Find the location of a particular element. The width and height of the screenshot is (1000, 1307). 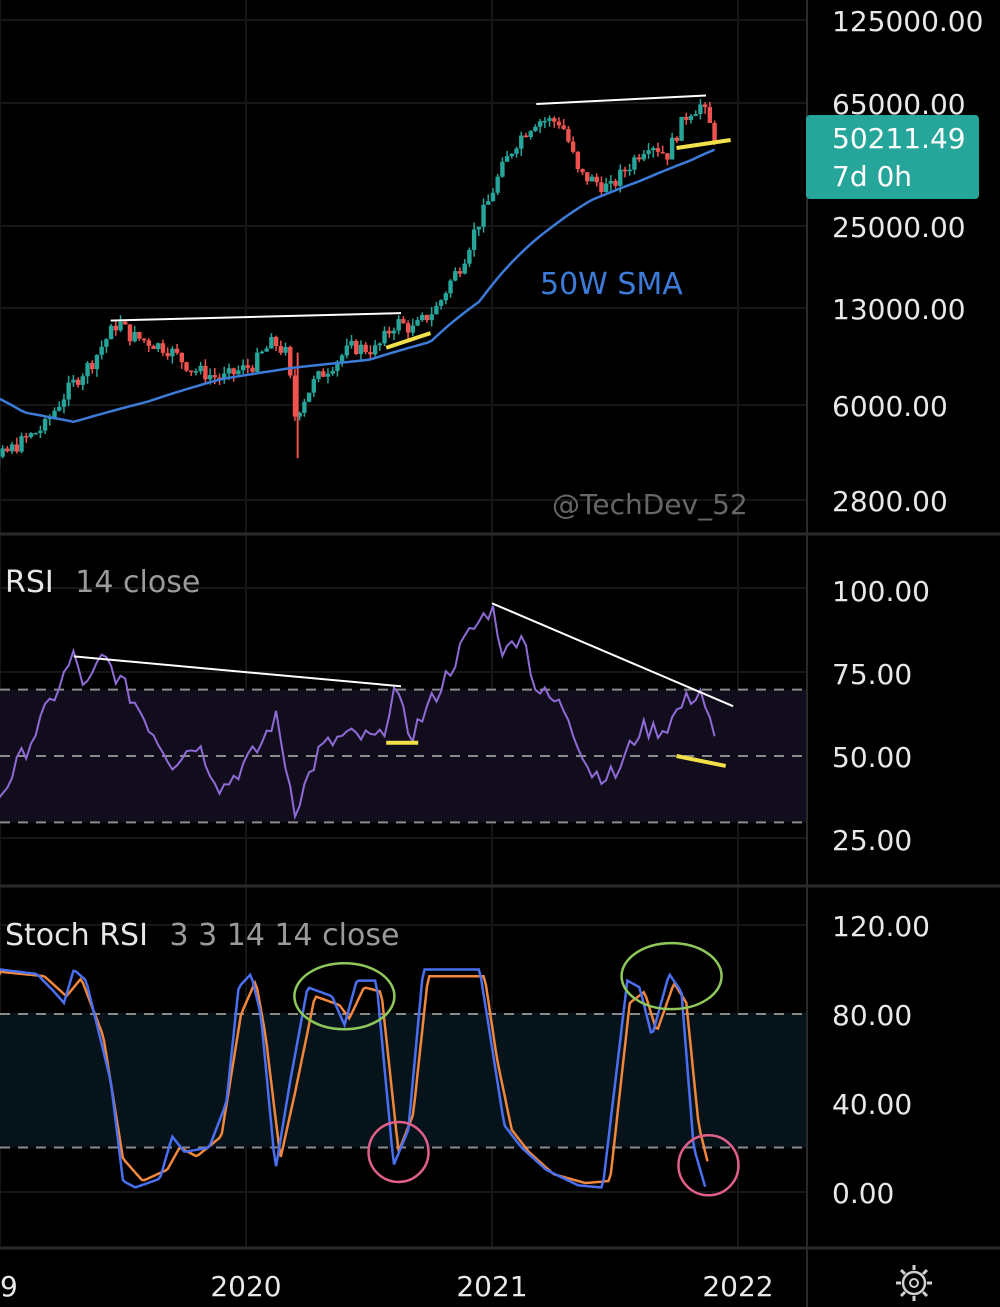

rsi-tick-label: 75.00 is located at coordinates (872, 674).